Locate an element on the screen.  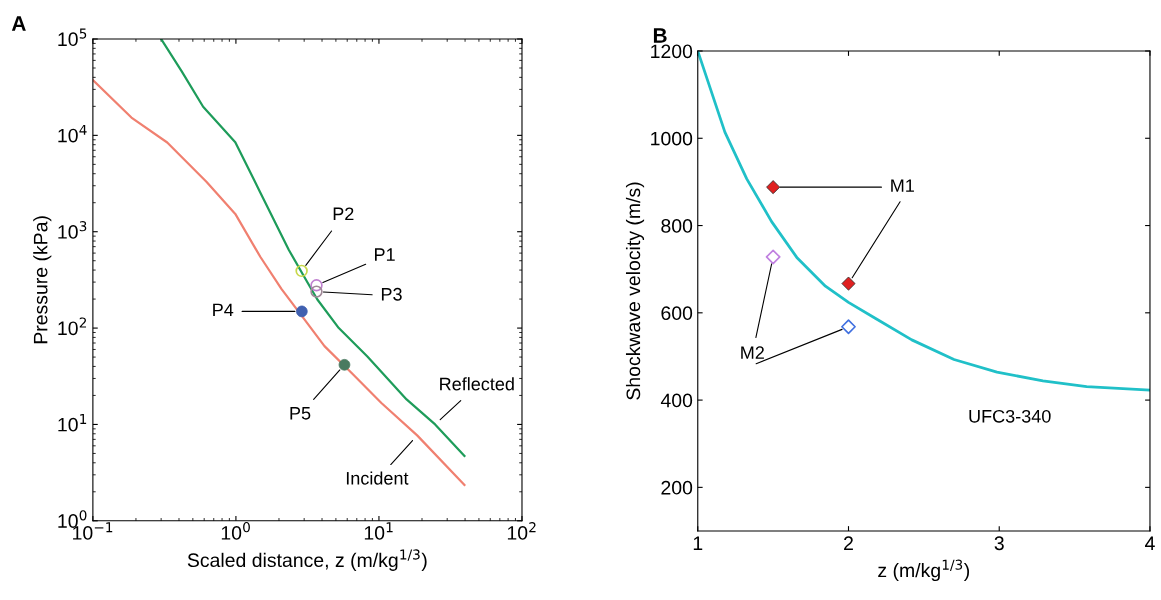
y-tick-label: 10$^{5}$ is located at coordinates (72, 37).